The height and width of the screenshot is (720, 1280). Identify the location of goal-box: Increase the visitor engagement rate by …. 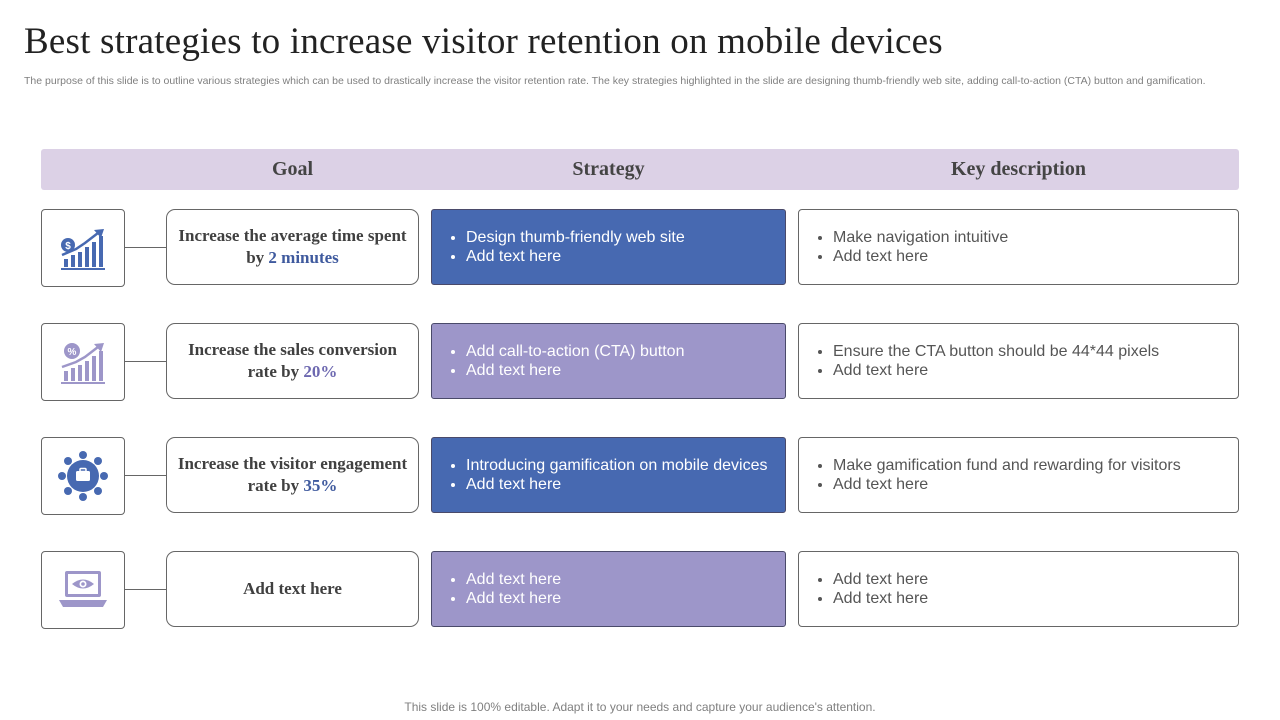
(292, 475).